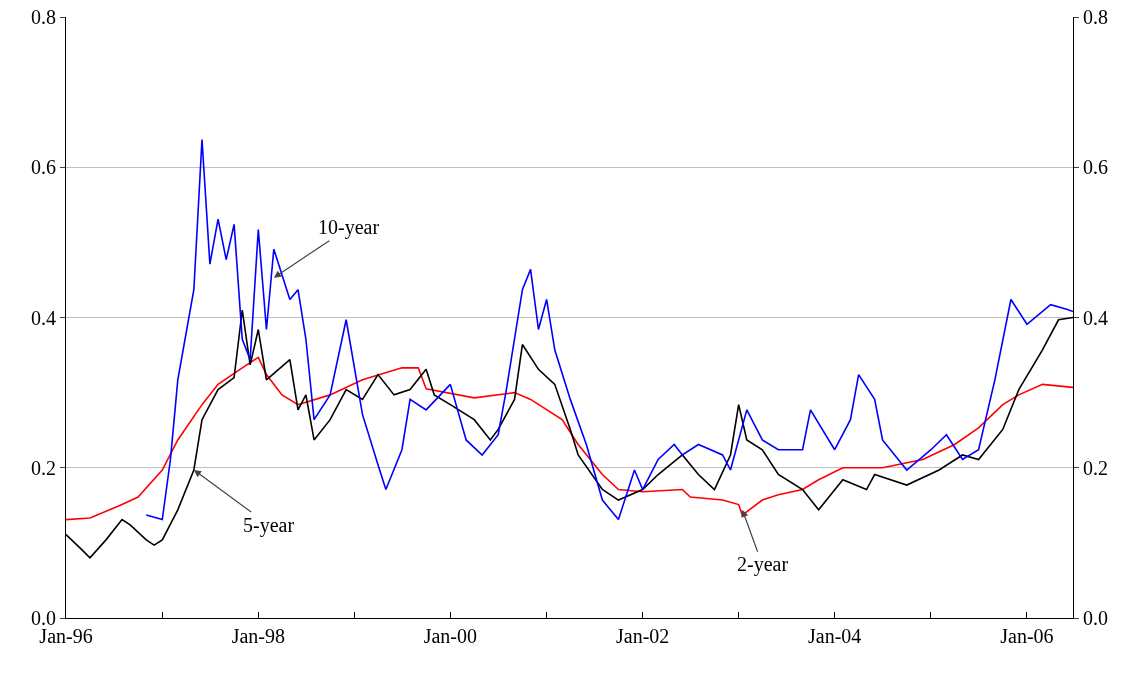  I want to click on annotation: 10-year, so click(349, 227).